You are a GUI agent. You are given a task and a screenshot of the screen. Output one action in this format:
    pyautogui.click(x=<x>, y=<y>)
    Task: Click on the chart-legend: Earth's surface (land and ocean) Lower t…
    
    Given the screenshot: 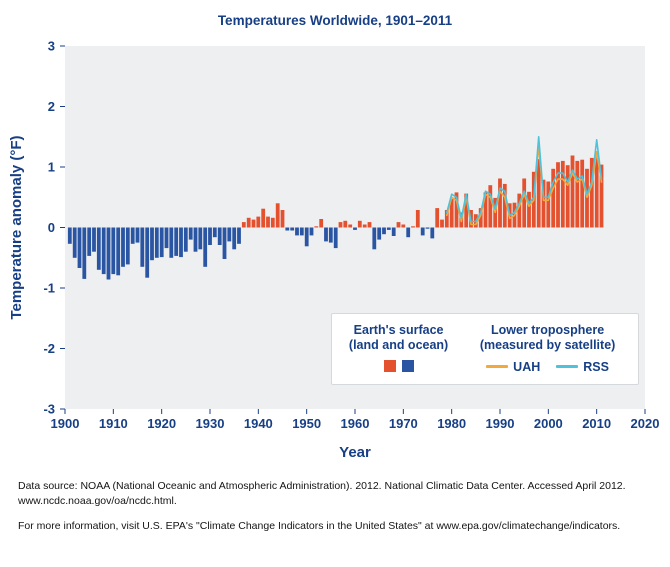 What is the action you would take?
    pyautogui.click(x=485, y=349)
    